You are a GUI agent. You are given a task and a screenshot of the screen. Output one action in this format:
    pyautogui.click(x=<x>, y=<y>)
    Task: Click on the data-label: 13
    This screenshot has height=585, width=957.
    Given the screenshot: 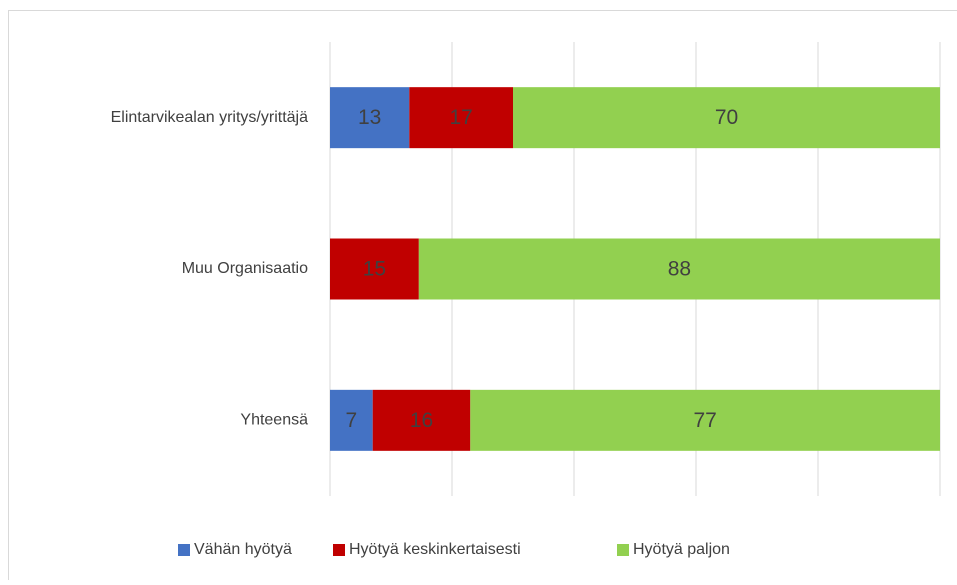 What is the action you would take?
    pyautogui.click(x=369, y=117)
    